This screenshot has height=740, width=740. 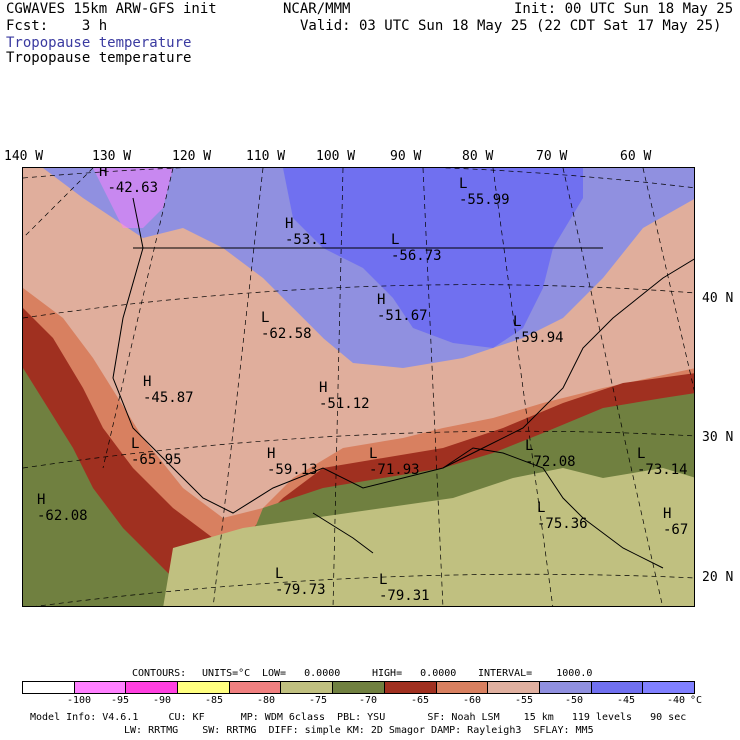 What do you see at coordinates (676, 522) in the screenshot?
I see `extremum-label: H -67` at bounding box center [676, 522].